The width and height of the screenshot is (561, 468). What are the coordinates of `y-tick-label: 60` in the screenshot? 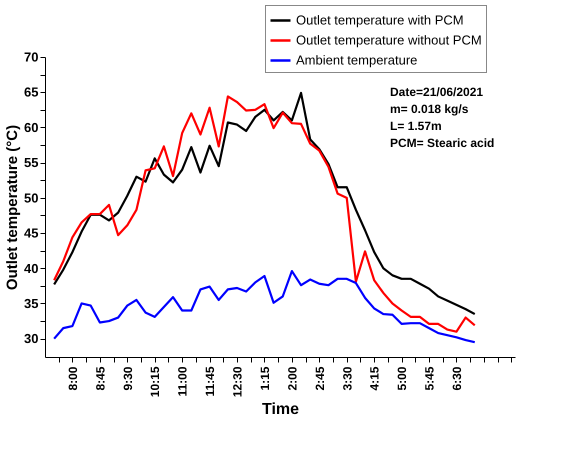 It's located at (31, 127).